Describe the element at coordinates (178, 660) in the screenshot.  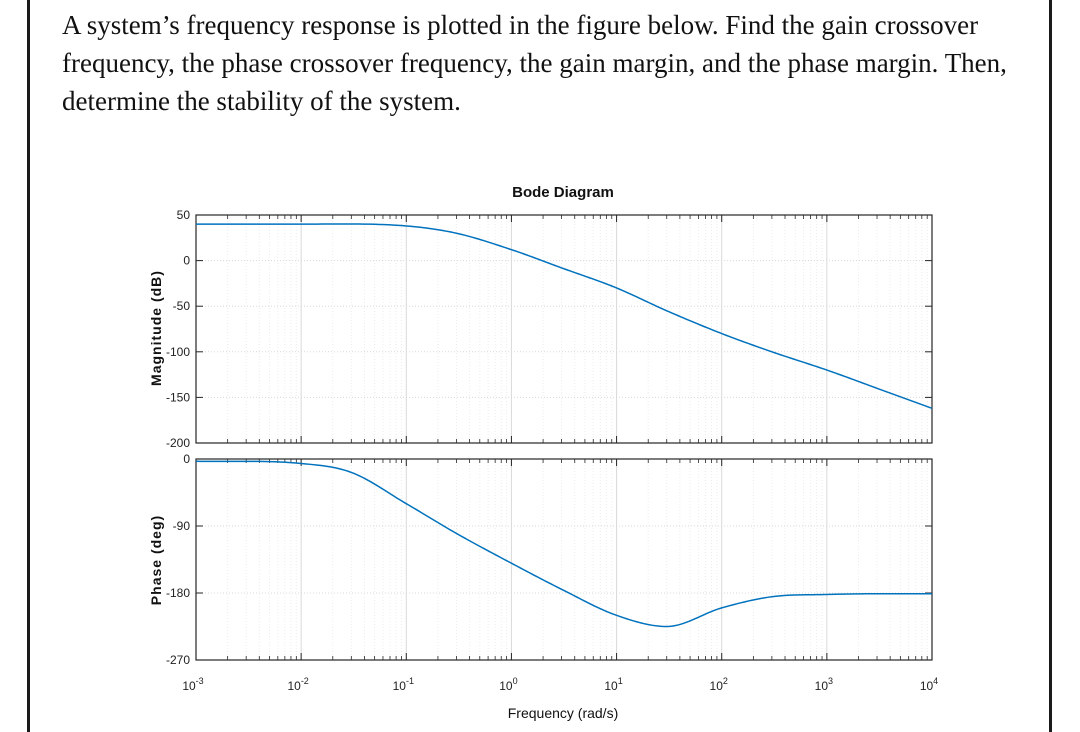
I see `y-tick-label: -270` at that location.